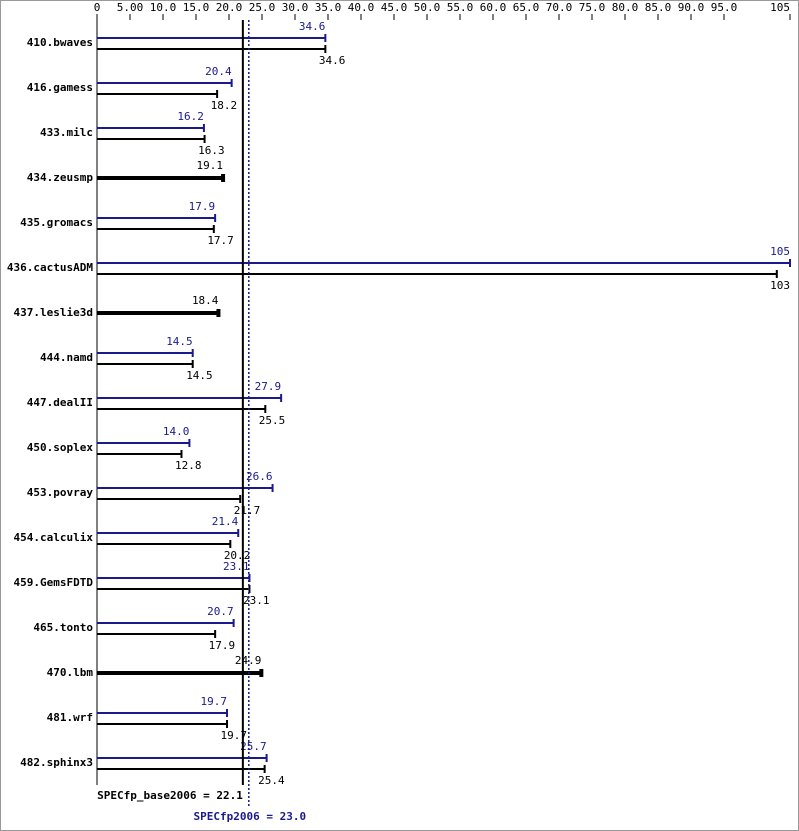 The image size is (799, 831). Describe the element at coordinates (97, 7) in the screenshot. I see `x-tick-label: 0` at that location.